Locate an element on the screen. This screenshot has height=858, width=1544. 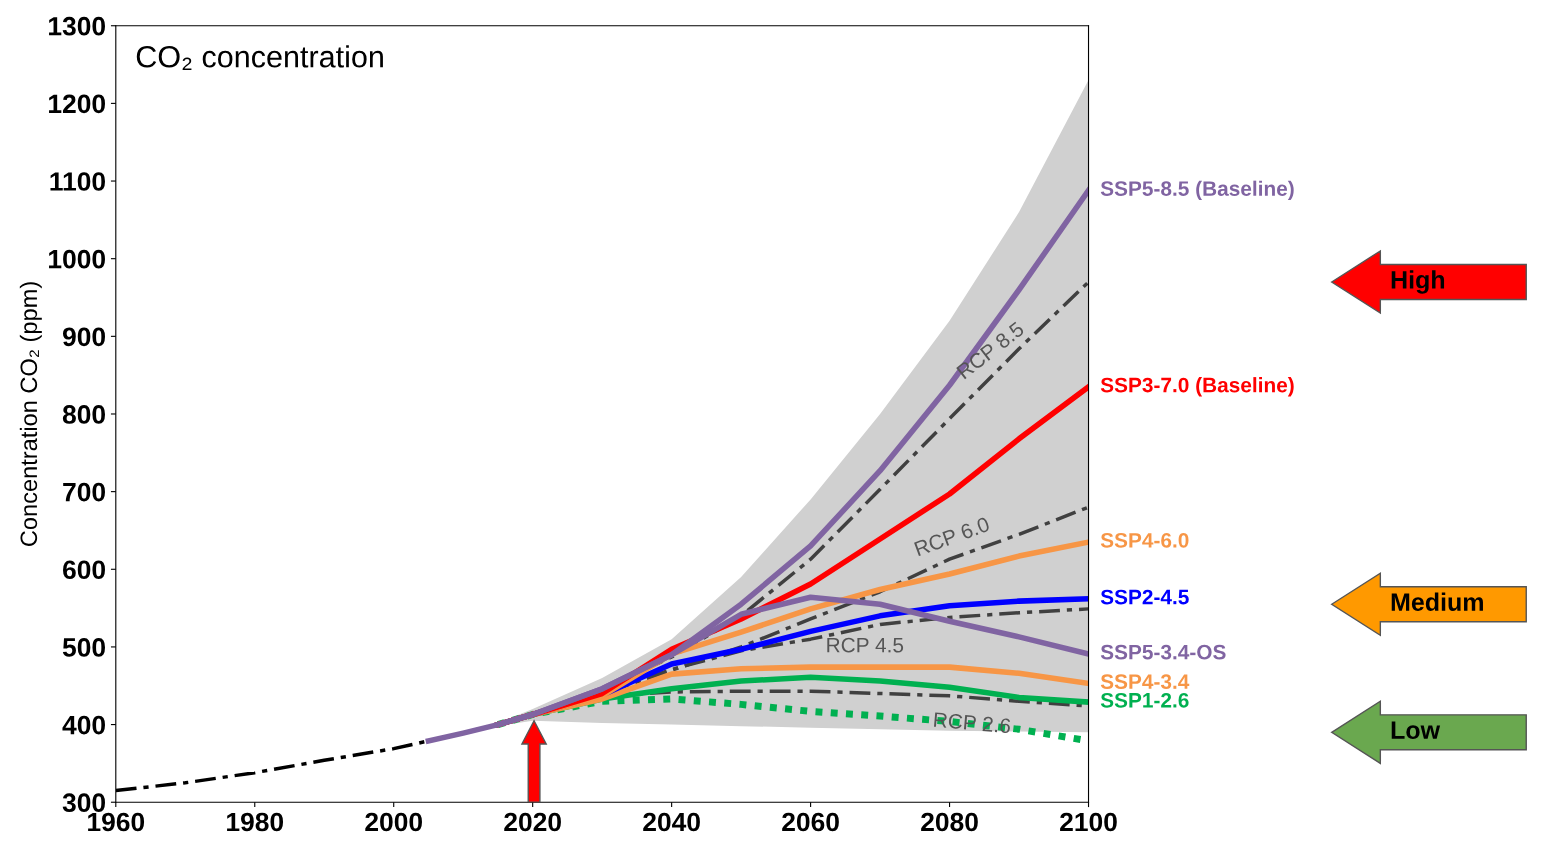
text: High is located at coordinates (1418, 282).